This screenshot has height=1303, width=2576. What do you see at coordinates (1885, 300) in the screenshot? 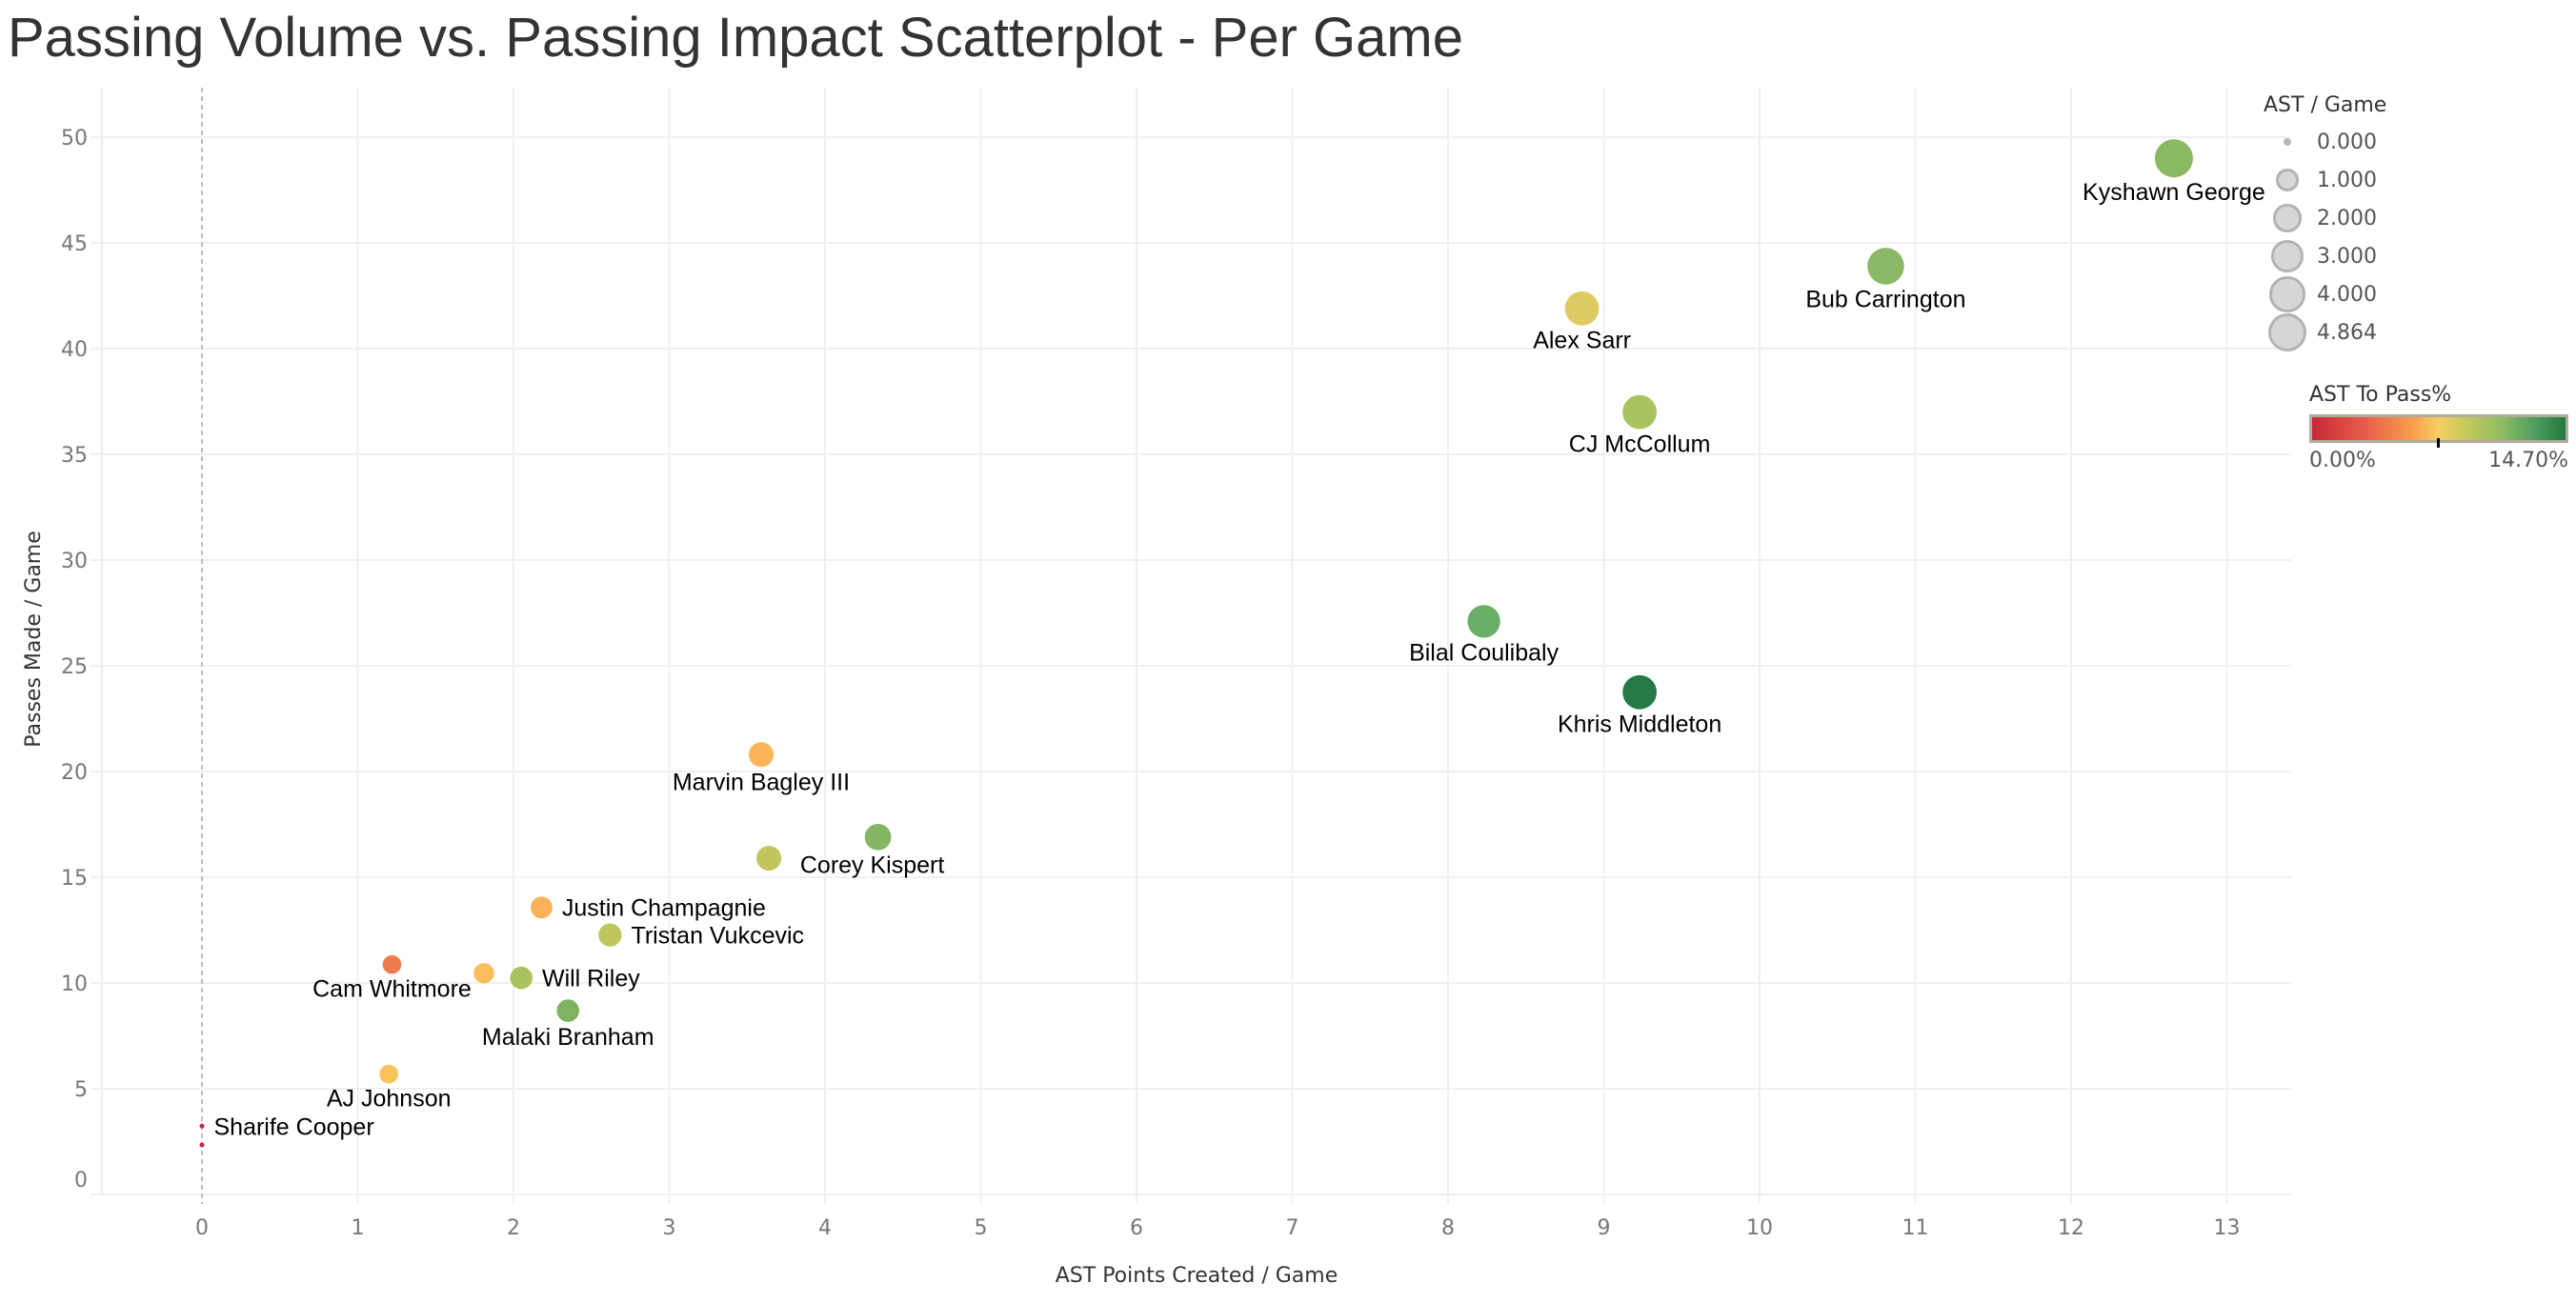
I see `point-label: Bub Carrington` at bounding box center [1885, 300].